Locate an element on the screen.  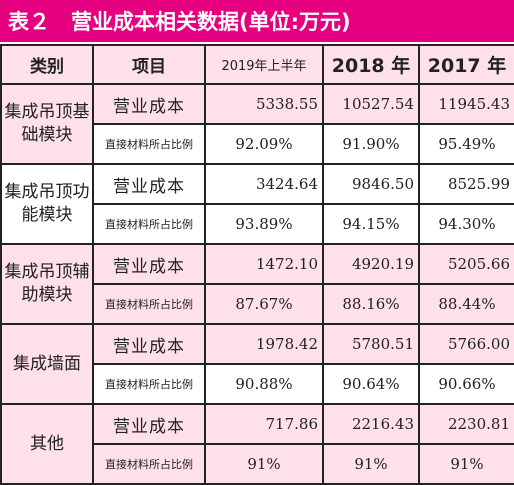
value-cell: 3424.64 is located at coordinates (264, 184).